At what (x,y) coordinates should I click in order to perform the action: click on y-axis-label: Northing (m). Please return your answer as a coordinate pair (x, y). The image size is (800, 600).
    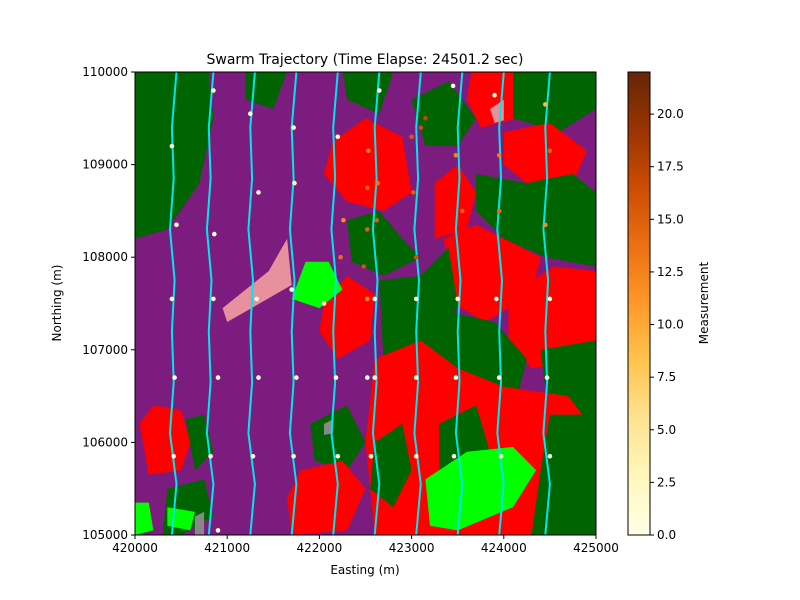
    Looking at the image, I should click on (57, 303).